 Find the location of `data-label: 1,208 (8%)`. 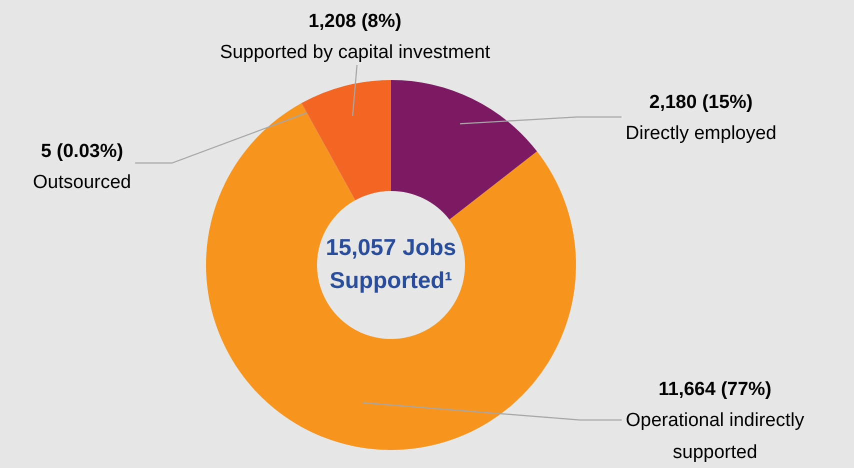

data-label: 1,208 (8%) is located at coordinates (355, 21).